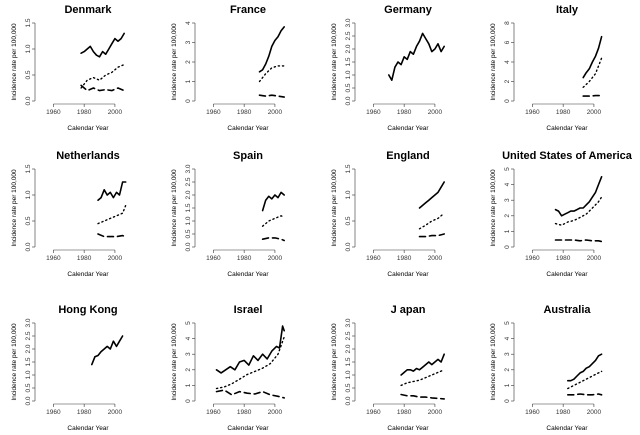  What do you see at coordinates (408, 310) in the screenshot?
I see `panel-title: J apan` at bounding box center [408, 310].